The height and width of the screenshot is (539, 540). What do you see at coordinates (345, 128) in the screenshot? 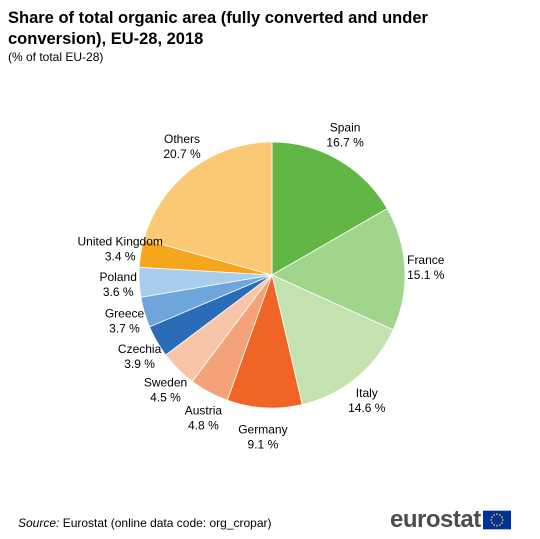
I see `slice-name-spain: Spain` at bounding box center [345, 128].